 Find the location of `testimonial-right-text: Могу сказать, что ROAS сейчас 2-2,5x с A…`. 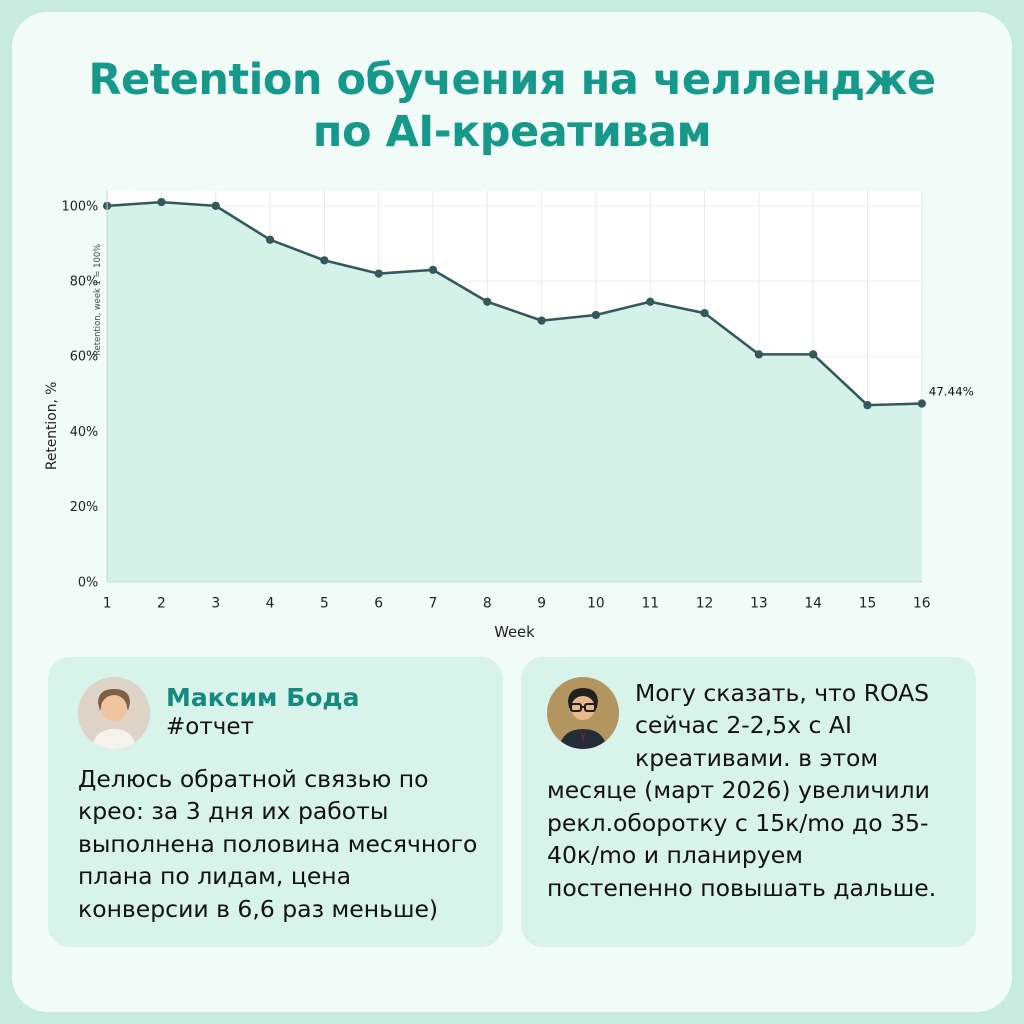

testimonial-right-text: Могу сказать, что ROAS сейчас 2-2,5x с A… is located at coordinates (742, 790).